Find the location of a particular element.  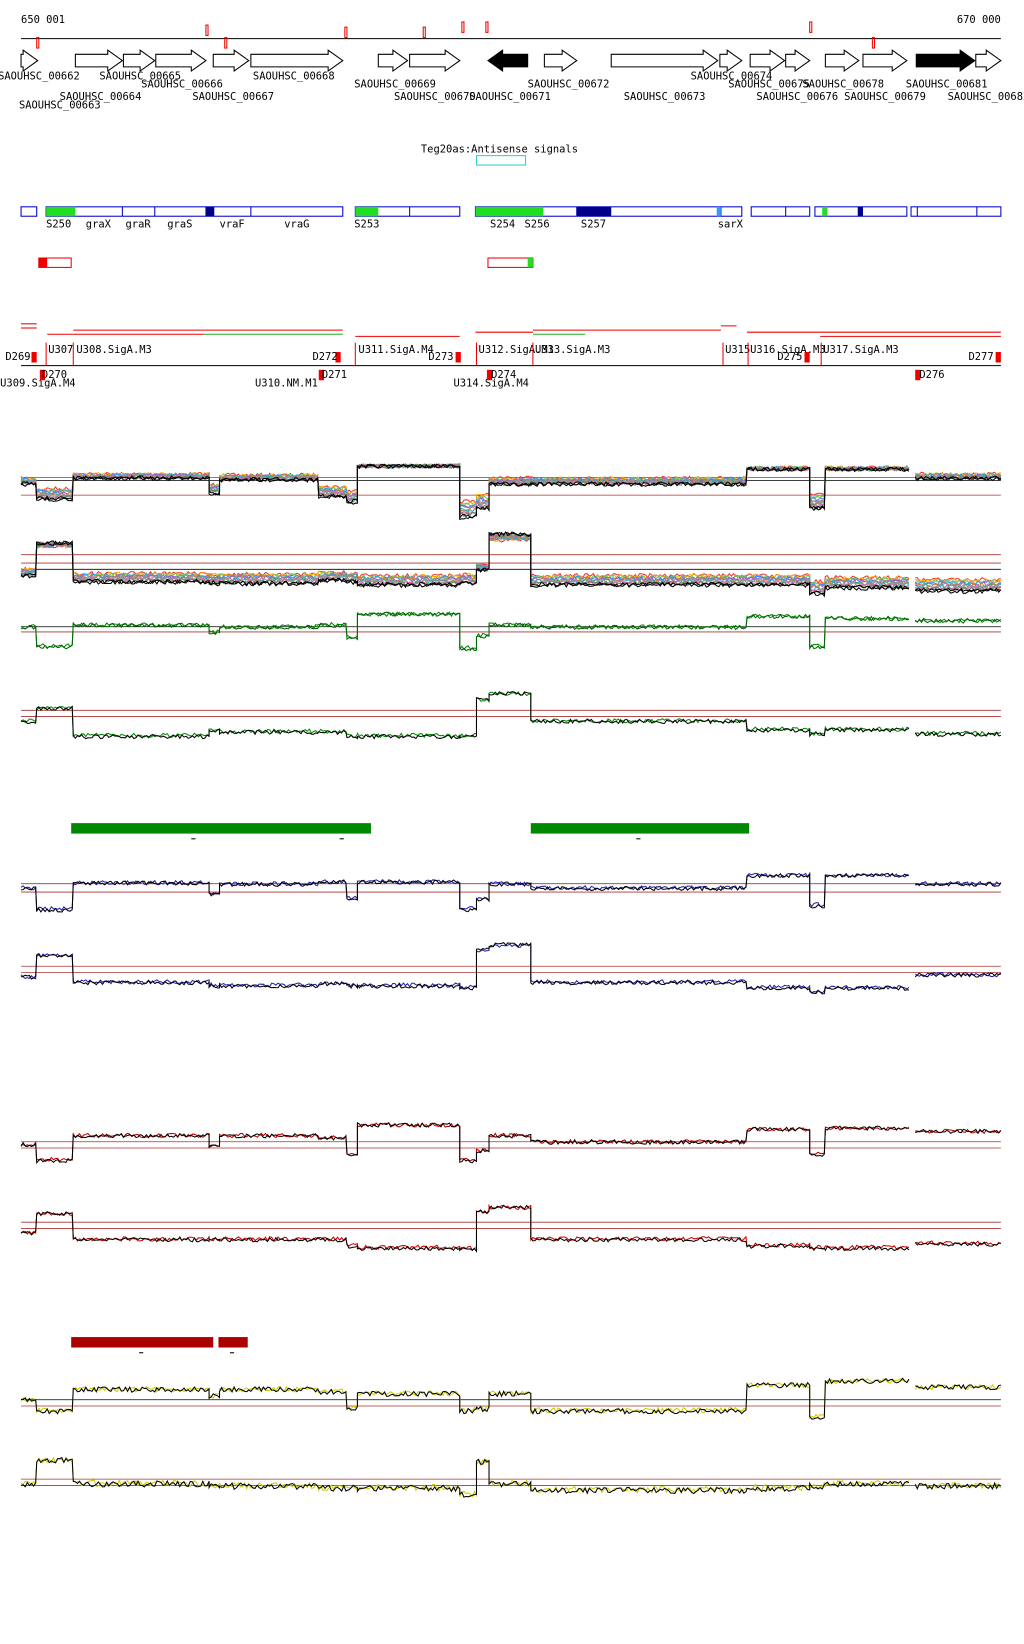

promoter-label: U308.SigA.M3 is located at coordinates (113, 350).